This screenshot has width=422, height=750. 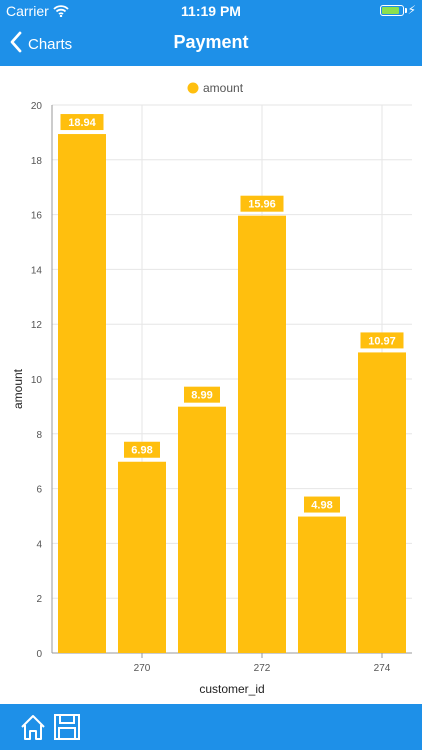 What do you see at coordinates (39, 544) in the screenshot?
I see `y-tick-label: 4` at bounding box center [39, 544].